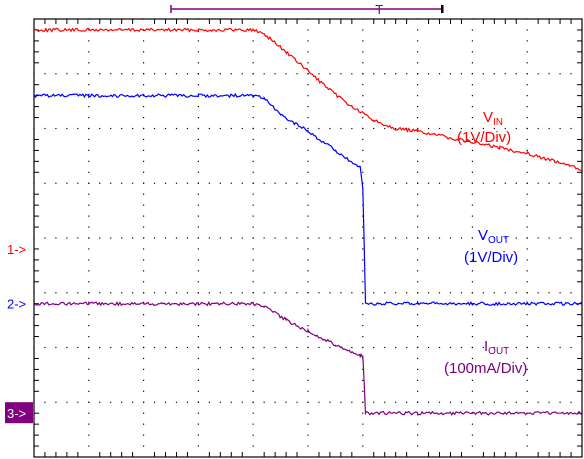  What do you see at coordinates (485, 368) in the screenshot?
I see `iout-scale: (100mA/Div)` at bounding box center [485, 368].